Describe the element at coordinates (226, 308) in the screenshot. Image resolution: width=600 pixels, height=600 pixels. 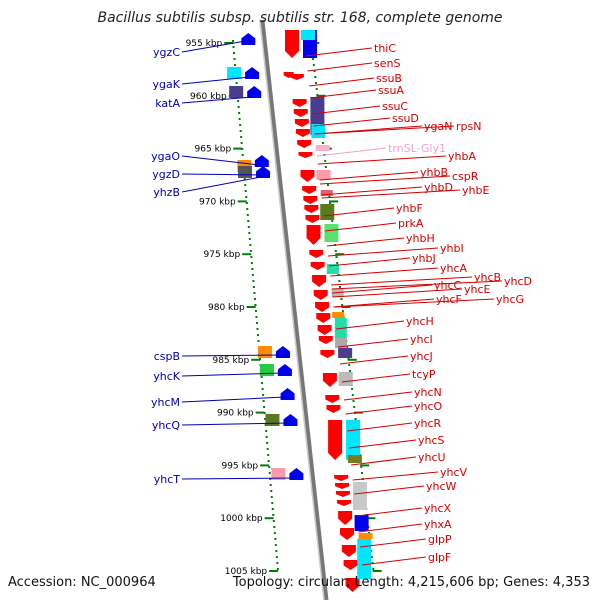
I see `kbp-tick-label: 980 kbp` at that location.